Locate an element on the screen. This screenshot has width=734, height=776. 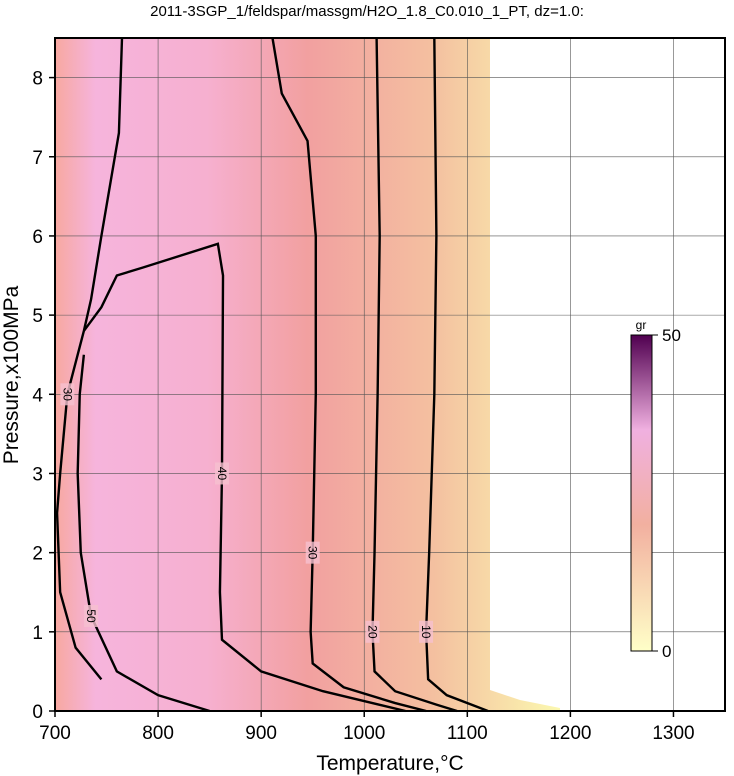
y-tick-label: 4 is located at coordinates (37, 395).